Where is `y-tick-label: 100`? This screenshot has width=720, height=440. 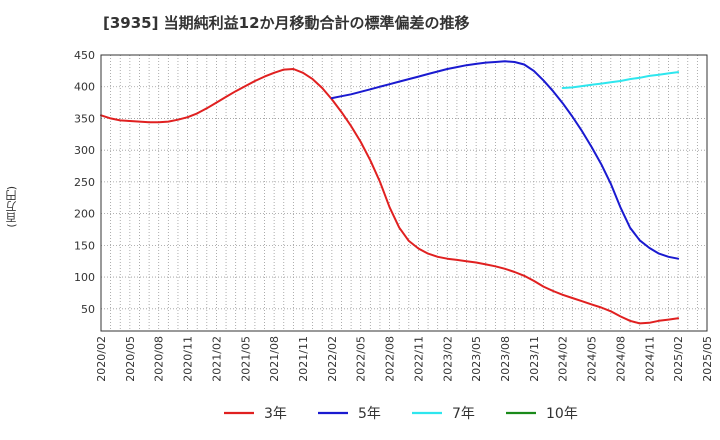
y-tick-label: 100 is located at coordinates (84, 277).